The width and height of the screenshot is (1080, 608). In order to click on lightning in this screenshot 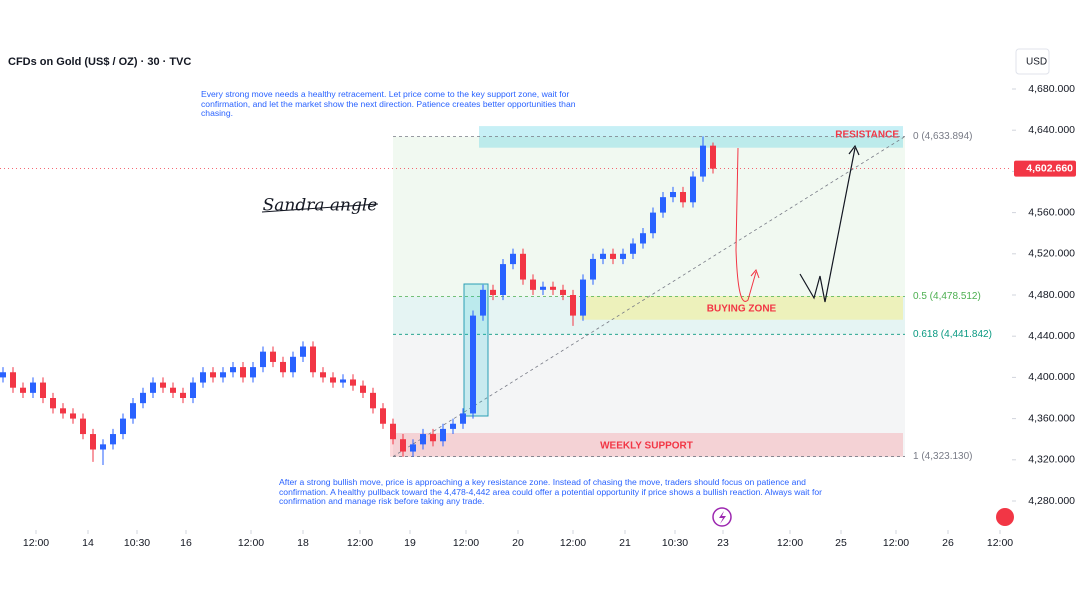, I will do `click(722, 517)`.